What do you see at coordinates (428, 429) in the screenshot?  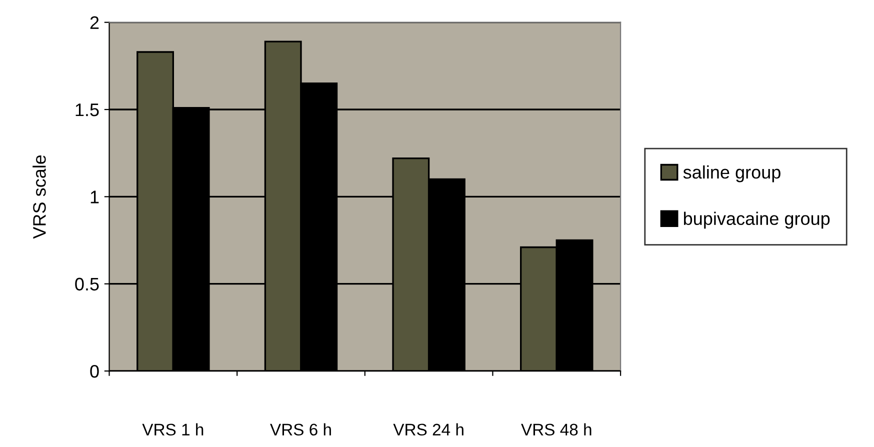 I see `x-tick-label: VRS 24 h` at bounding box center [428, 429].